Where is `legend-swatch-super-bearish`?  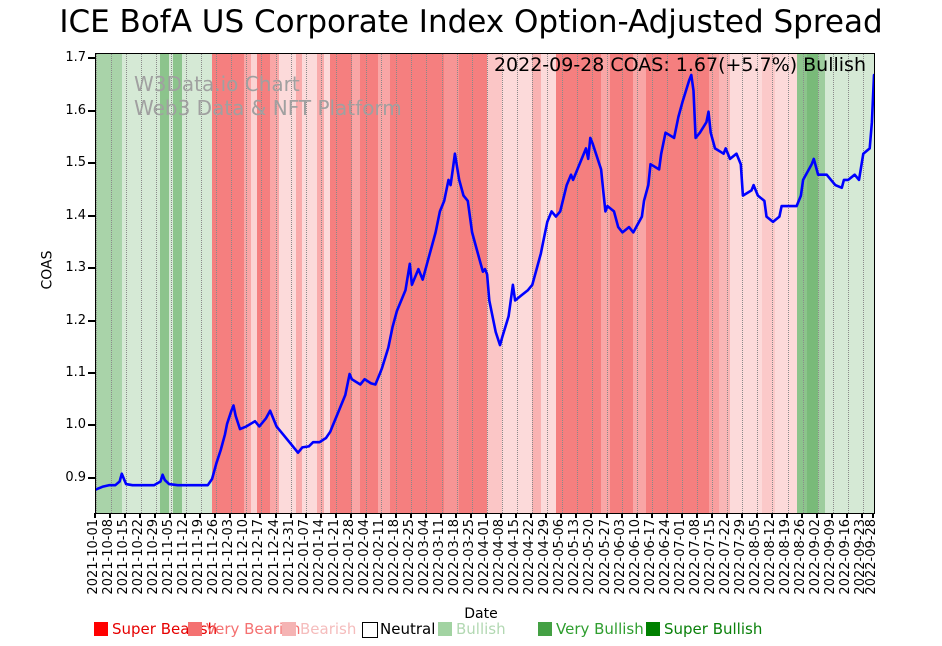 legend-swatch-super-bearish is located at coordinates (101, 629).